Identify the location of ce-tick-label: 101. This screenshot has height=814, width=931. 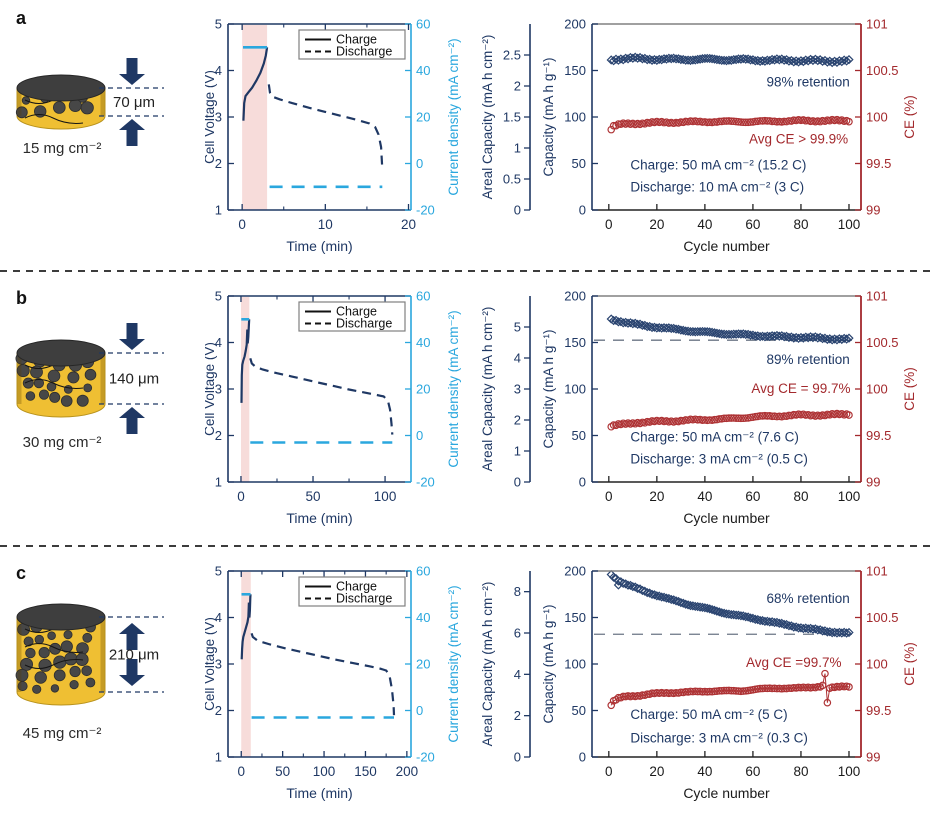
(877, 24).